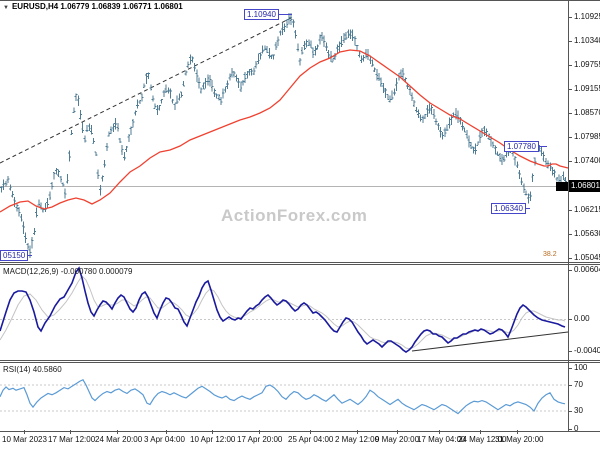 This screenshot has height=450, width=600. I want to click on axis-label: 0, so click(576, 428).